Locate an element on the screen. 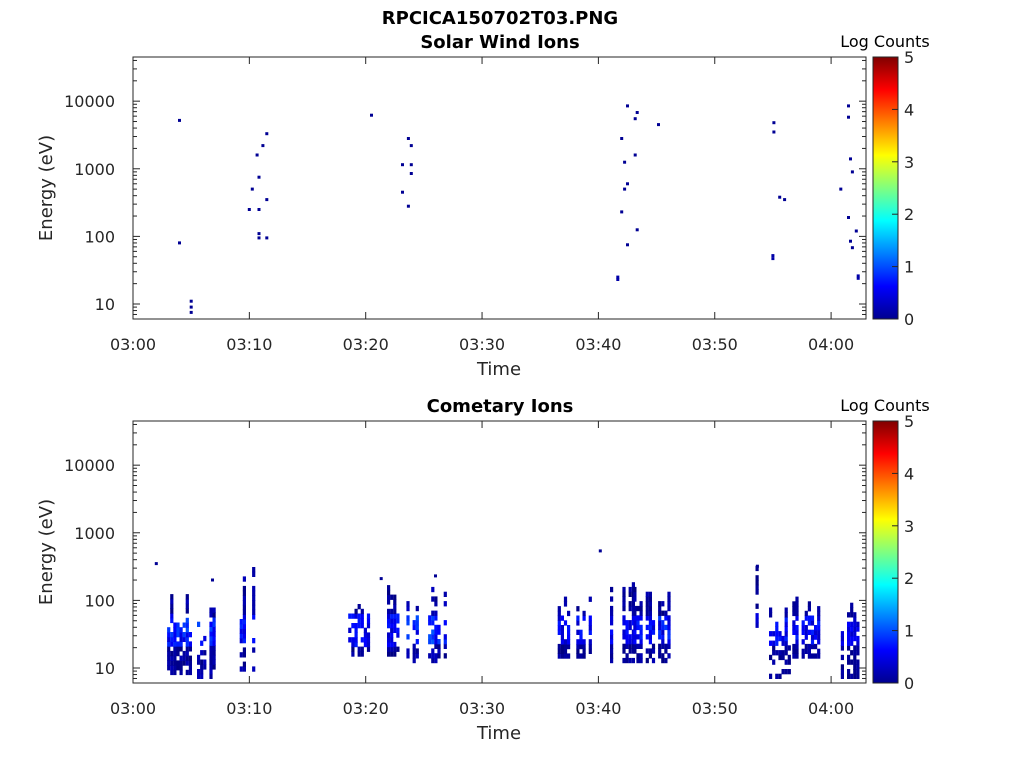 The height and width of the screenshot is (768, 1024). figure-title: RPCICA150702T03.PNG is located at coordinates (500, 18).